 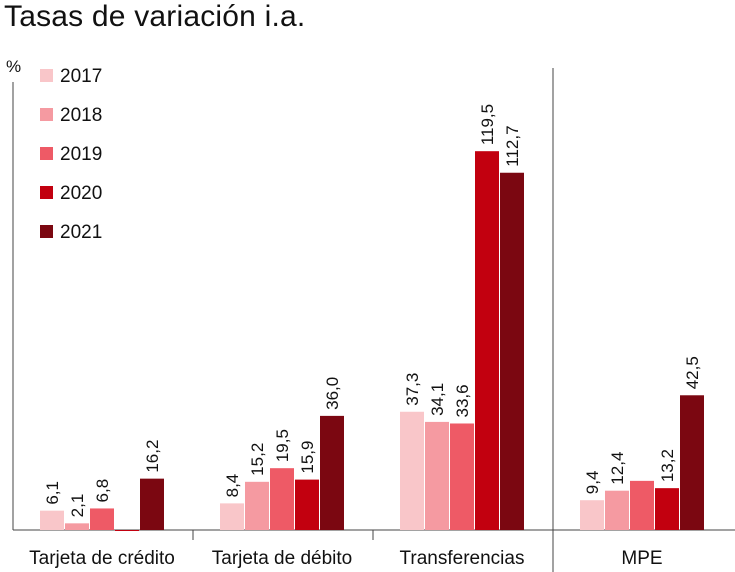 I want to click on value-label-tarjeta-de-debito-2017: 8,4, so click(x=232, y=486).